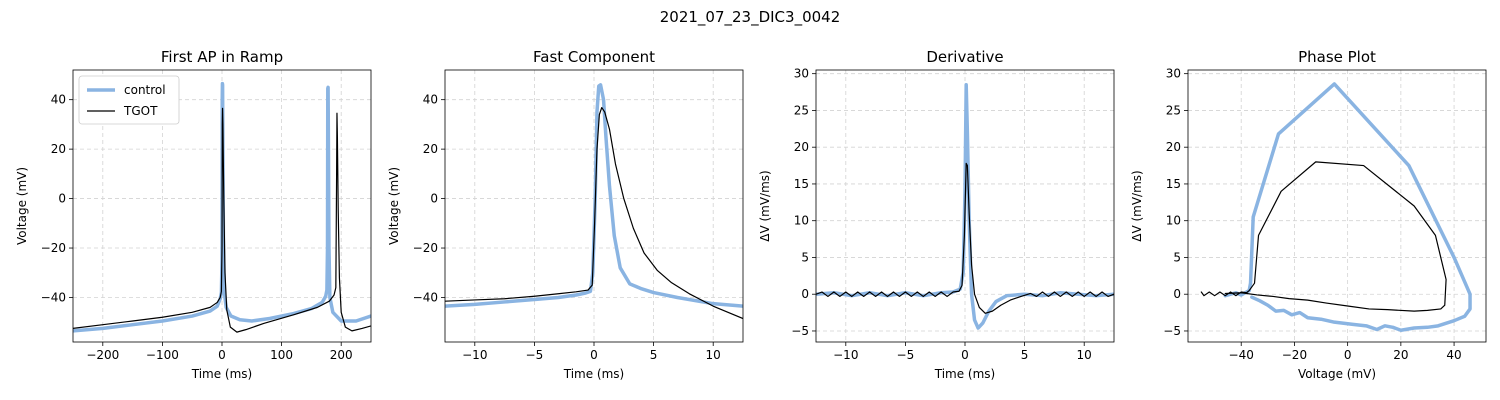 This screenshot has width=1500, height=400. I want to click on panel-title: Fast Component, so click(594, 57).